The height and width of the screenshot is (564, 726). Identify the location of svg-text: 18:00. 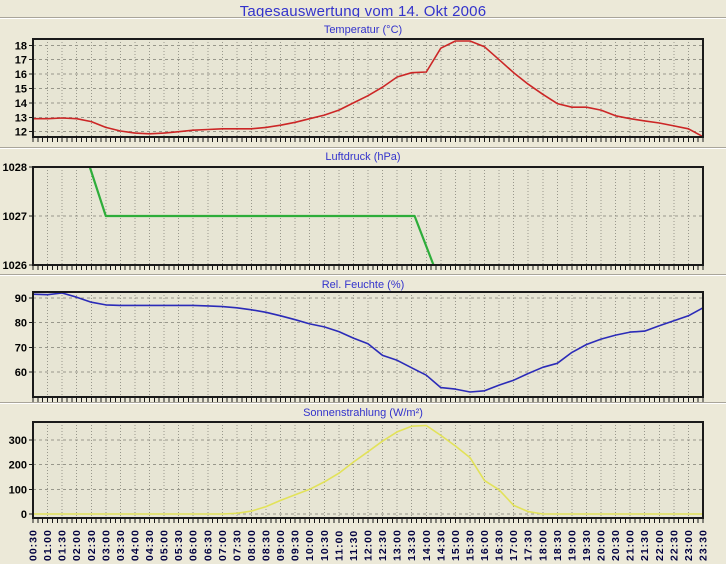
(543, 545).